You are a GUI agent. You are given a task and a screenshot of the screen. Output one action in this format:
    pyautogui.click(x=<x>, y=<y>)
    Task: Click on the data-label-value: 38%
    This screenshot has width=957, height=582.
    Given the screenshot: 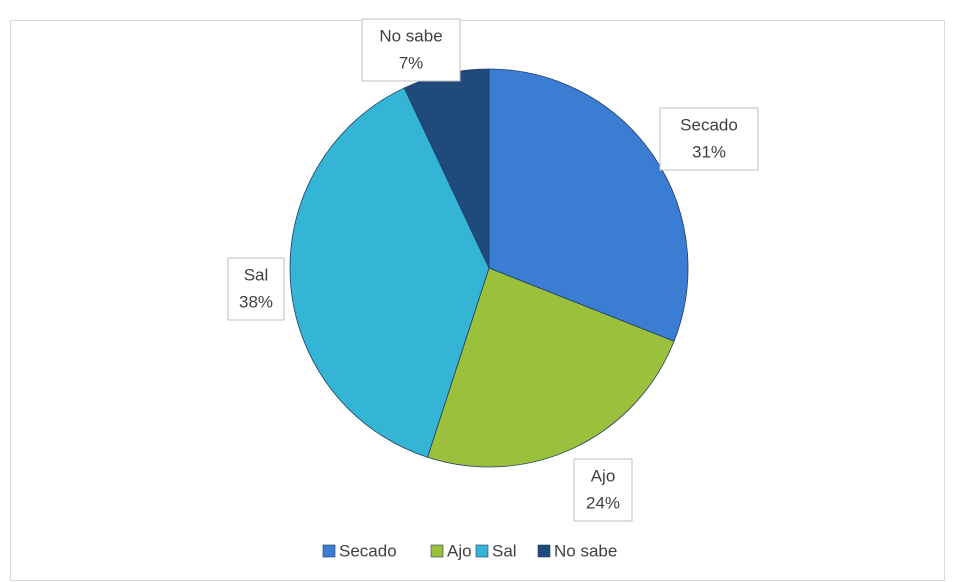 What is the action you would take?
    pyautogui.click(x=256, y=301)
    